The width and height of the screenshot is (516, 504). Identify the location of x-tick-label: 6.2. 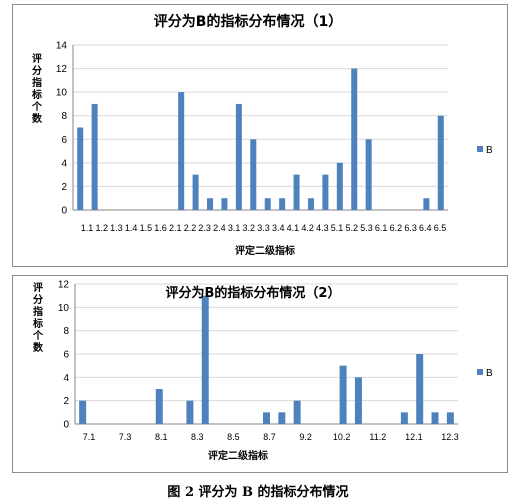
(396, 228).